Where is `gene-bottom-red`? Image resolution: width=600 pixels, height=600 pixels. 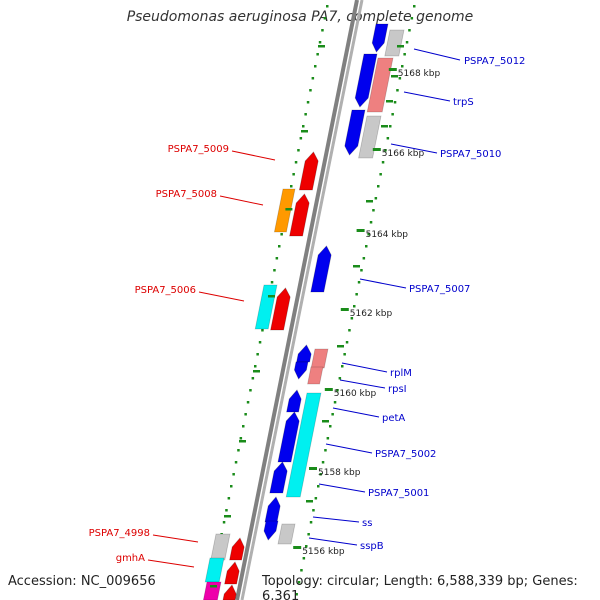
gene-bottom-red is located at coordinates (229, 592).